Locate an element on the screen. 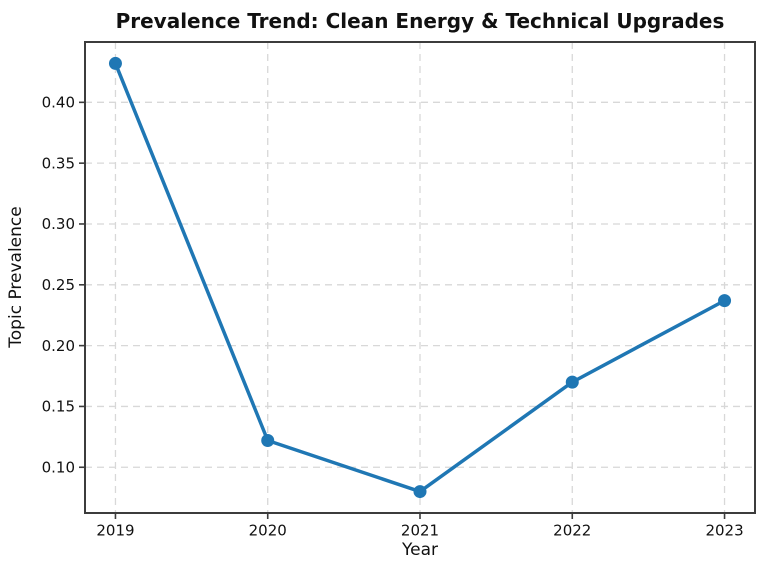  y-axis-label: Topic Prevalence is located at coordinates (16, 277).